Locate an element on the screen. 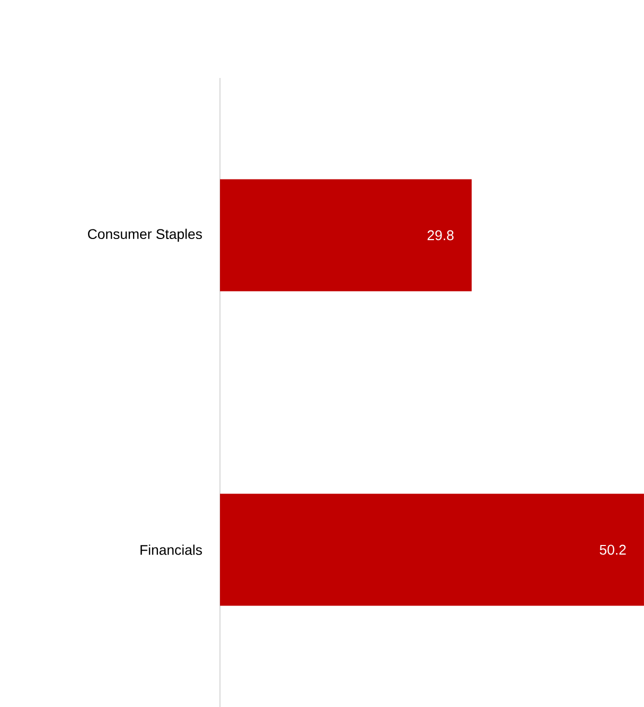 The image size is (644, 707). y-tick-label: Consumer Staples is located at coordinates (145, 235).